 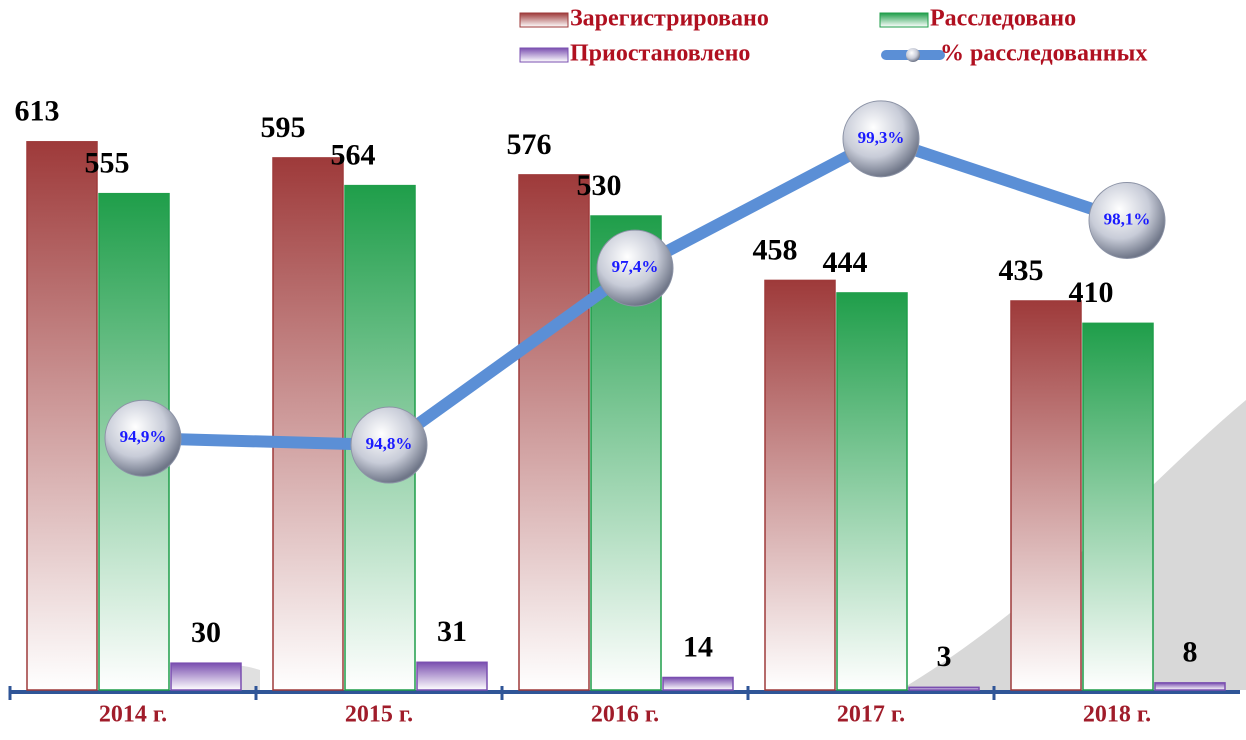 What do you see at coordinates (1117, 715) in the screenshot?
I see `x-tick-label: 2018 г.` at bounding box center [1117, 715].